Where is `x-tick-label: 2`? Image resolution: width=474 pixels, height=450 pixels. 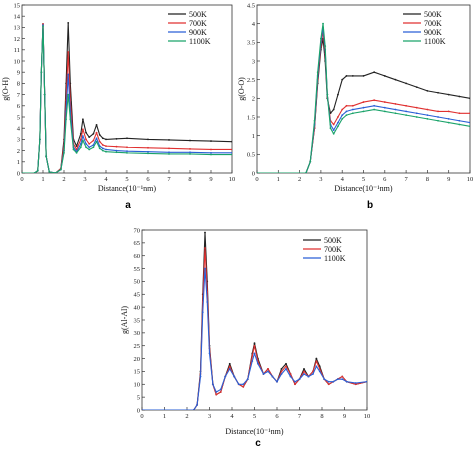
x-tick-label: 2 is located at coordinates (63, 179).